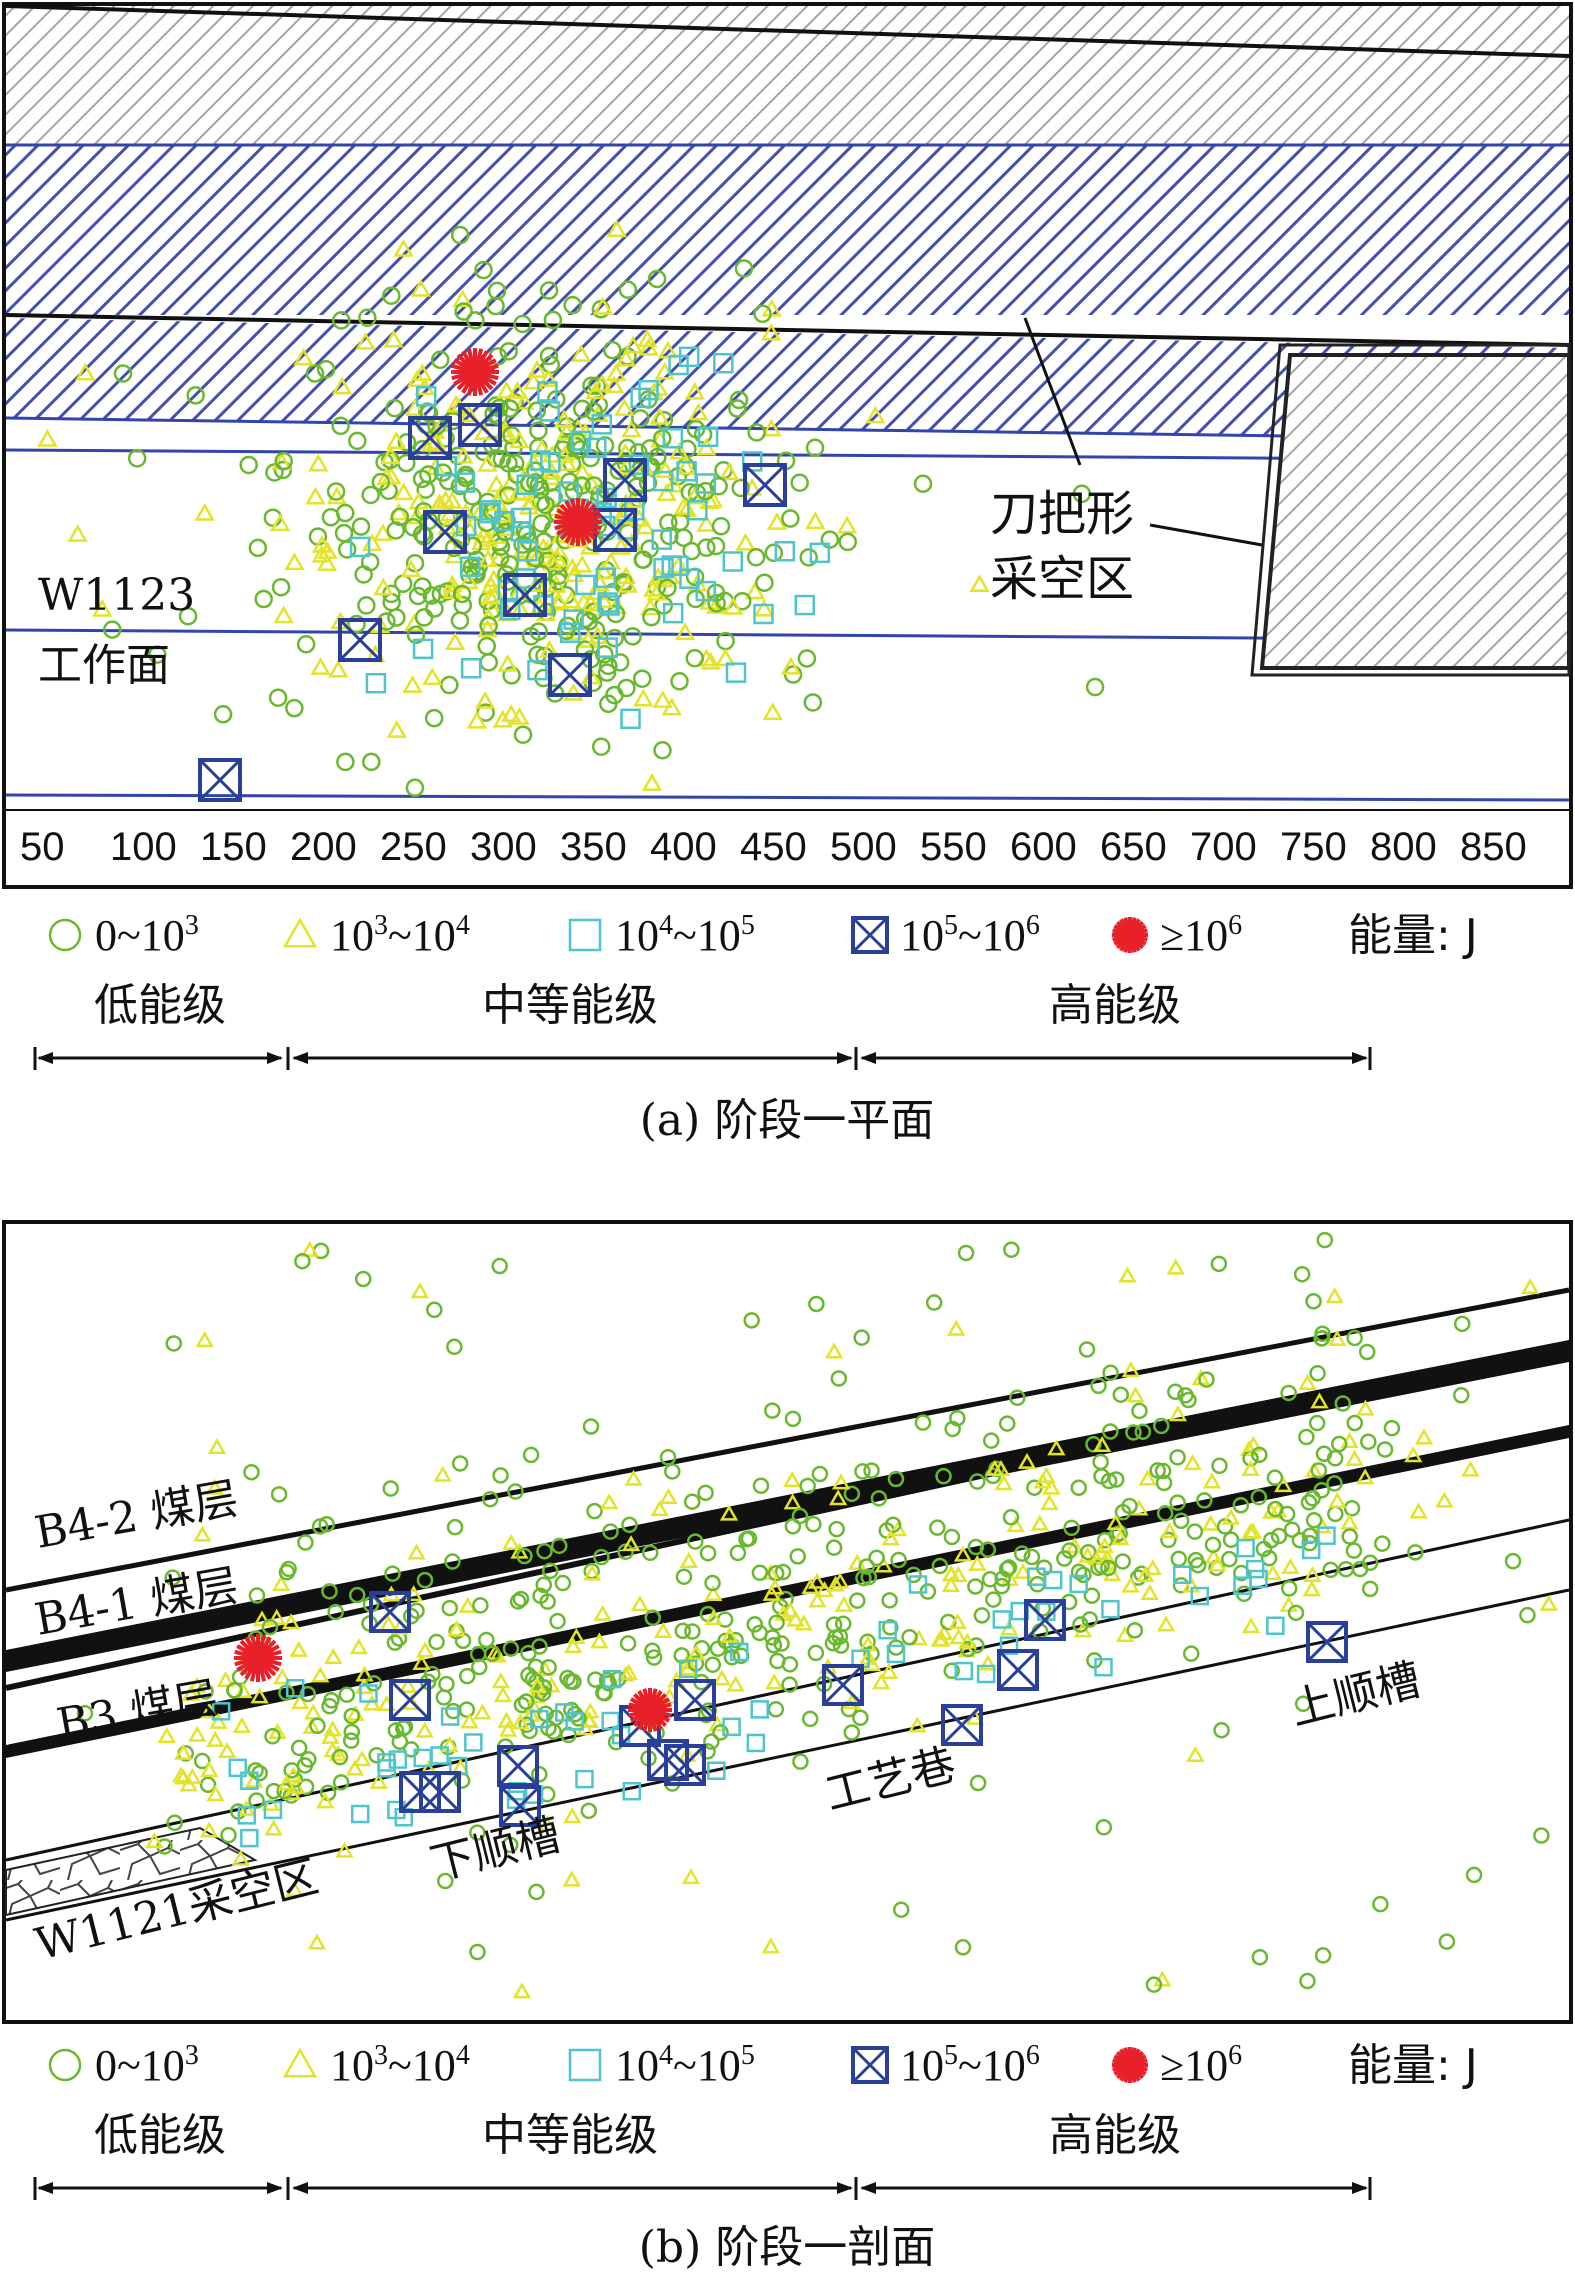 The width and height of the screenshot is (1575, 2278). Describe the element at coordinates (160, 1005) in the screenshot. I see `range-label: 低能级` at that location.